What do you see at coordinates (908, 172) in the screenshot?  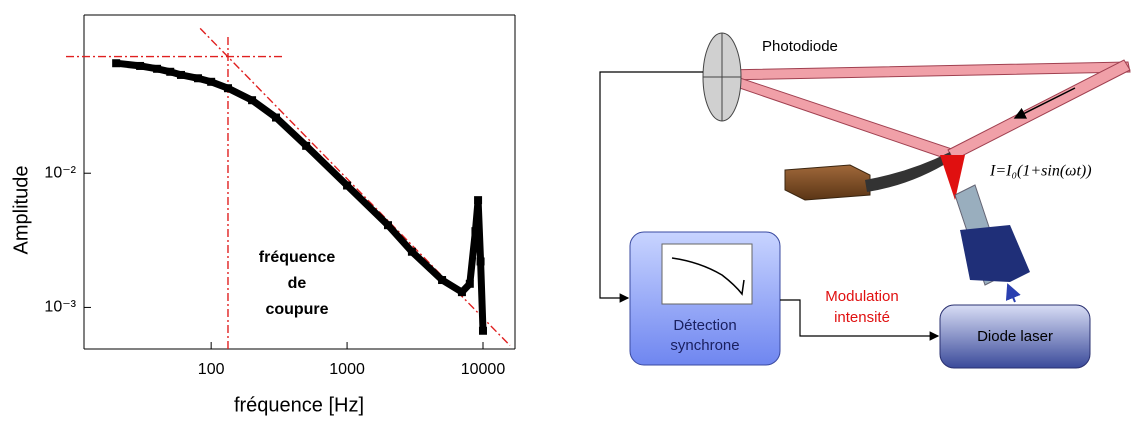 I see `cantilever` at bounding box center [908, 172].